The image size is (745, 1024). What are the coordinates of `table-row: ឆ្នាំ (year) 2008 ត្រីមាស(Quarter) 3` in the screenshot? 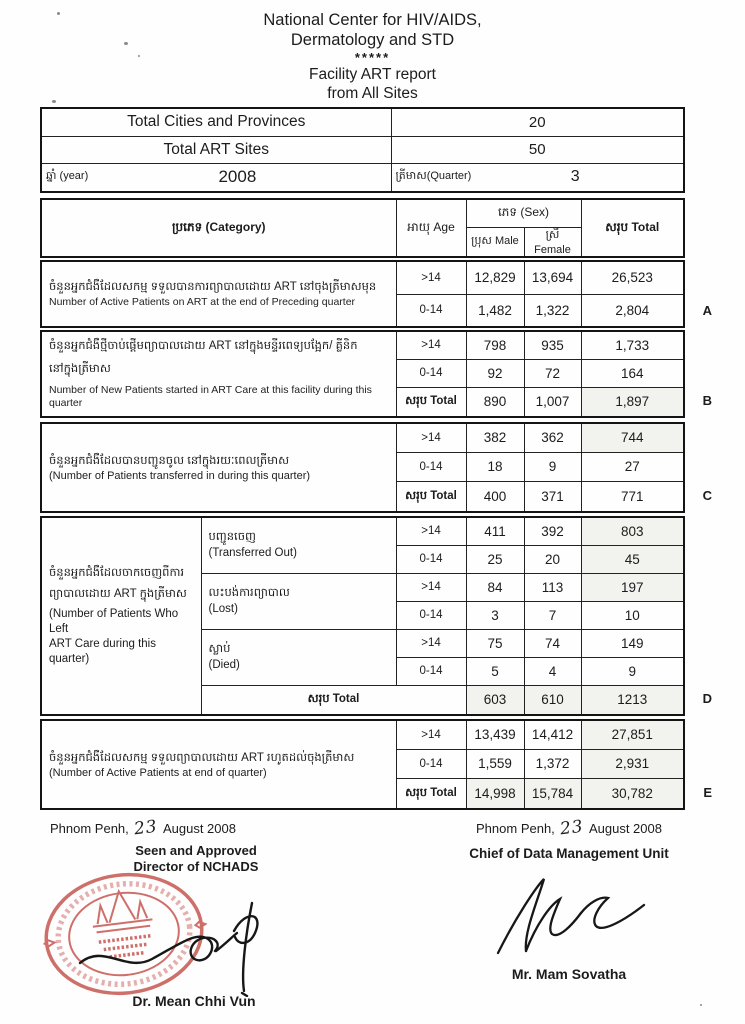 It's located at (362, 177).